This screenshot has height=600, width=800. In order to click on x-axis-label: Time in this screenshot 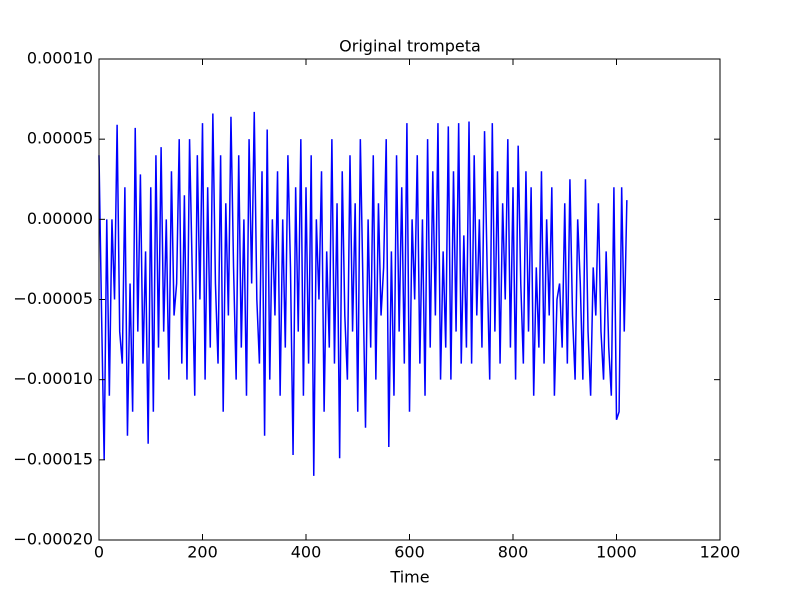, I will do `click(409, 577)`.